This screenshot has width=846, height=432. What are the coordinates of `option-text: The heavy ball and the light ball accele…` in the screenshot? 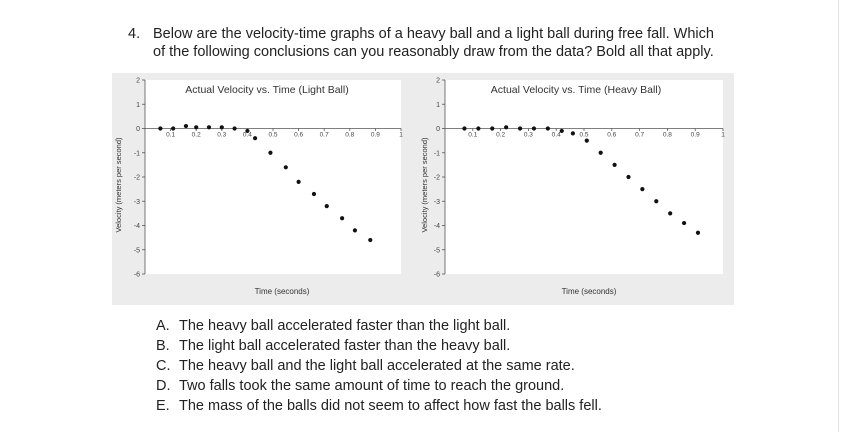 It's located at (377, 366).